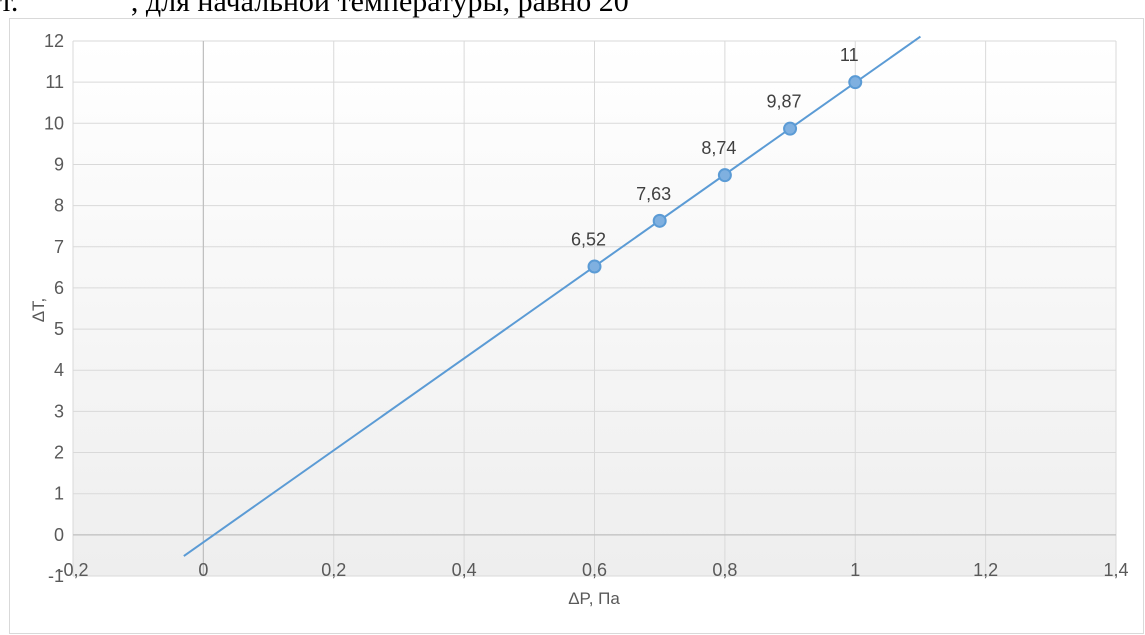 The width and height of the screenshot is (1145, 635). I want to click on data-label: 8,74, so click(718, 148).